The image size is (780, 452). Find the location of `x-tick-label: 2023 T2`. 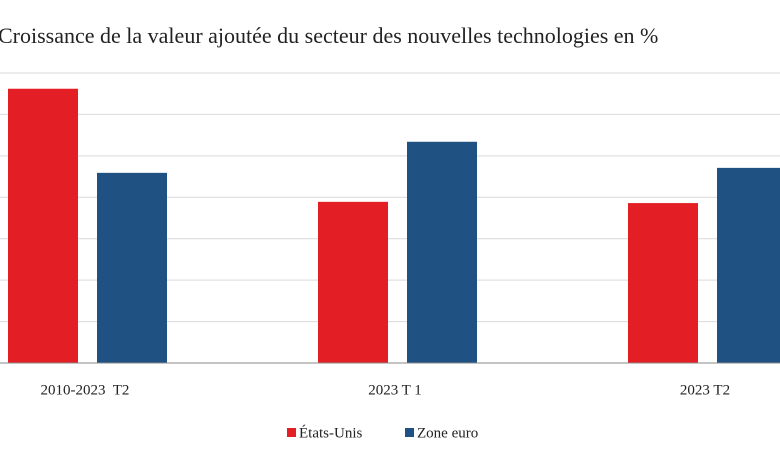

x-tick-label: 2023 T2 is located at coordinates (705, 390).